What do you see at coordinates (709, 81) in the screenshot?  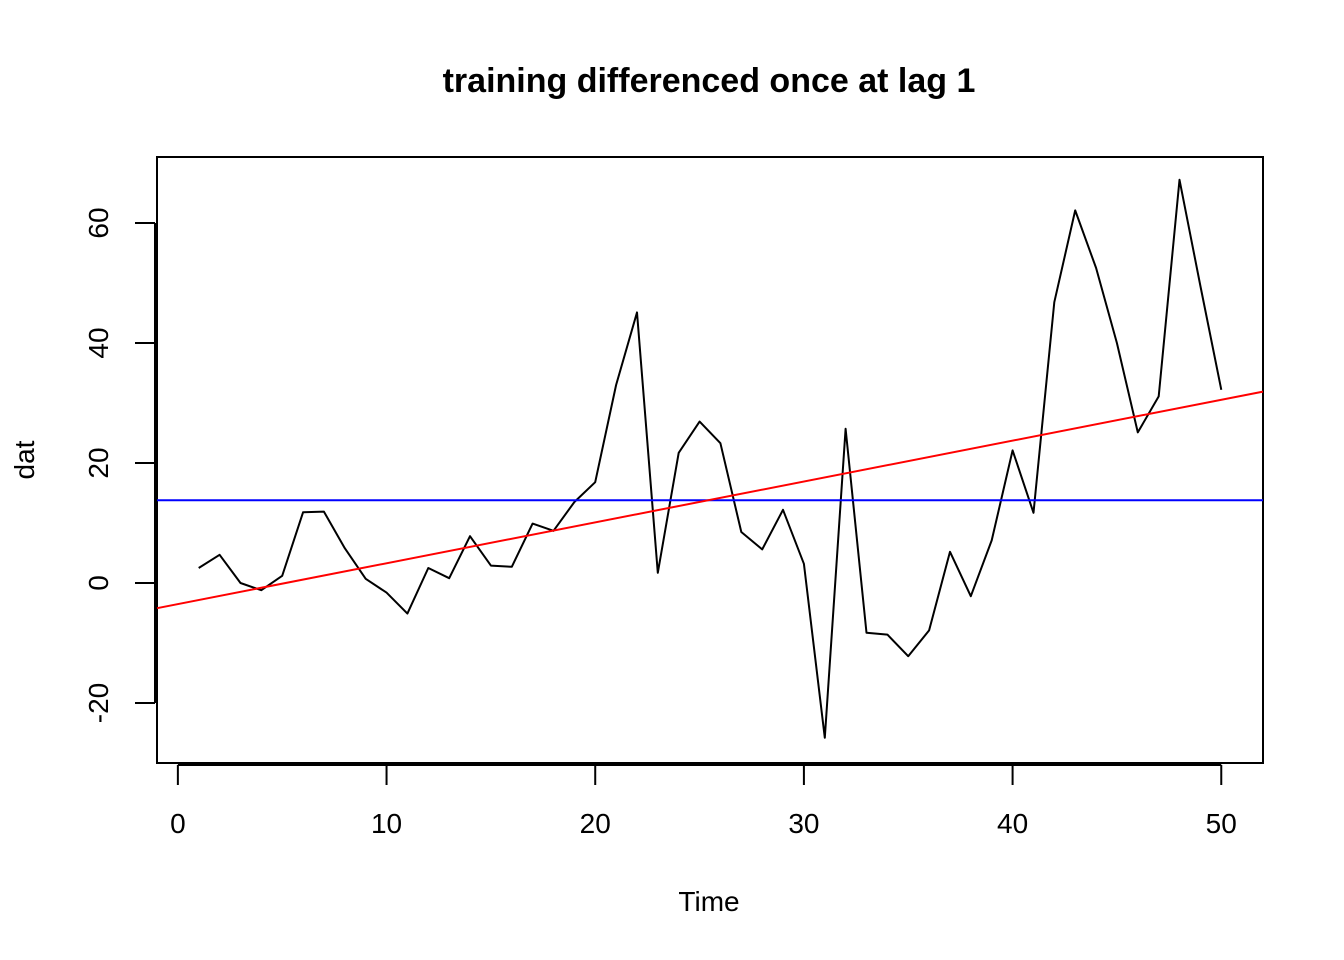 I see `chart-title: training differenced once at lag 1` at bounding box center [709, 81].